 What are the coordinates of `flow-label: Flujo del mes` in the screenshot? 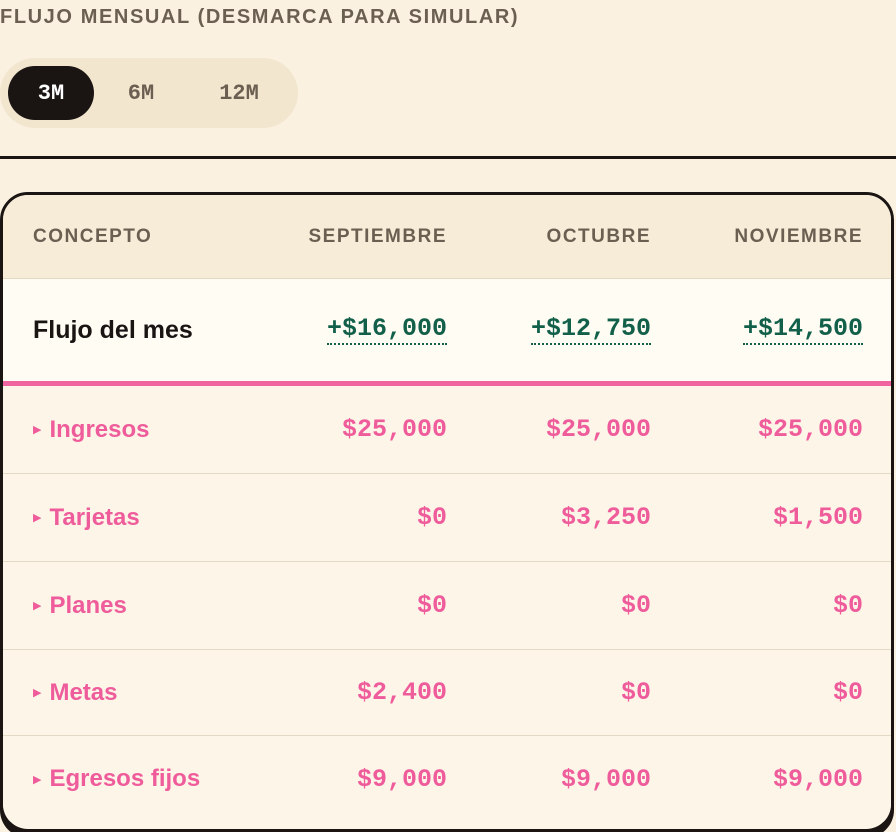 It's located at (113, 329).